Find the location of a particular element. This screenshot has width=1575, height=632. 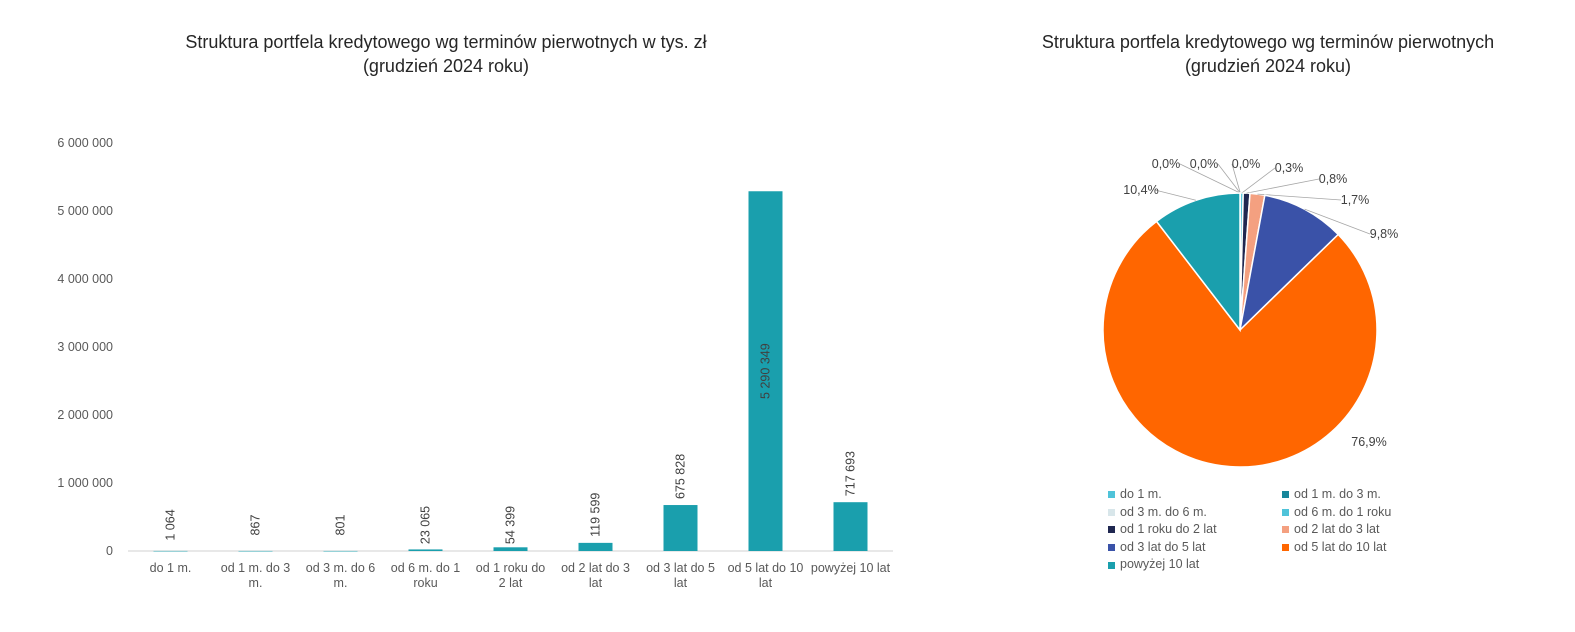

legend-item: od 3 m. do 6 m. is located at coordinates (1195, 513).